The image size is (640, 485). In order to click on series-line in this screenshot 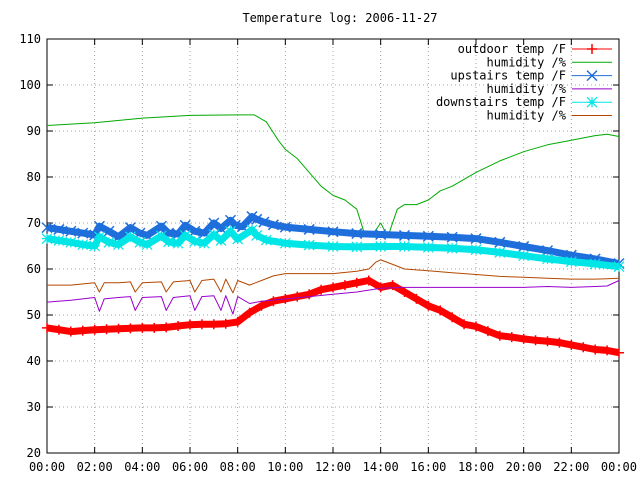, I will do `click(333, 276)`.